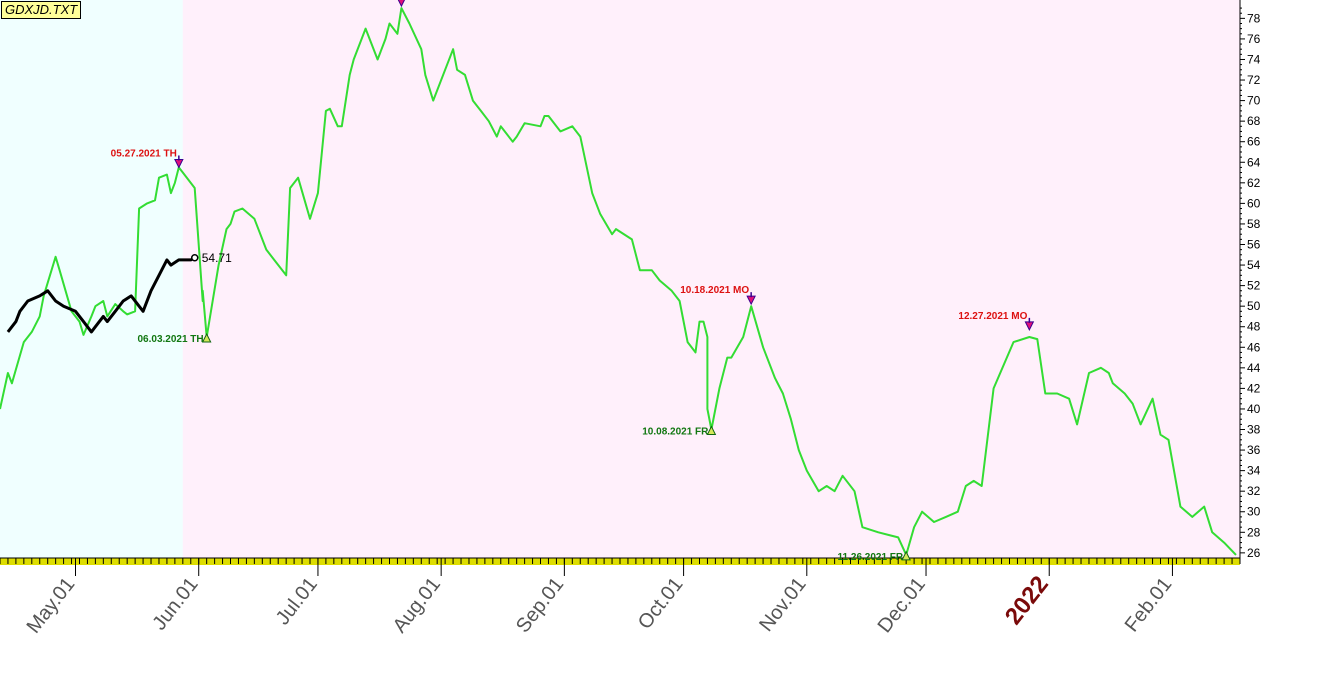 This screenshot has width=1319, height=689. What do you see at coordinates (1254, 18) in the screenshot?
I see `y-tick-label: 78` at bounding box center [1254, 18].